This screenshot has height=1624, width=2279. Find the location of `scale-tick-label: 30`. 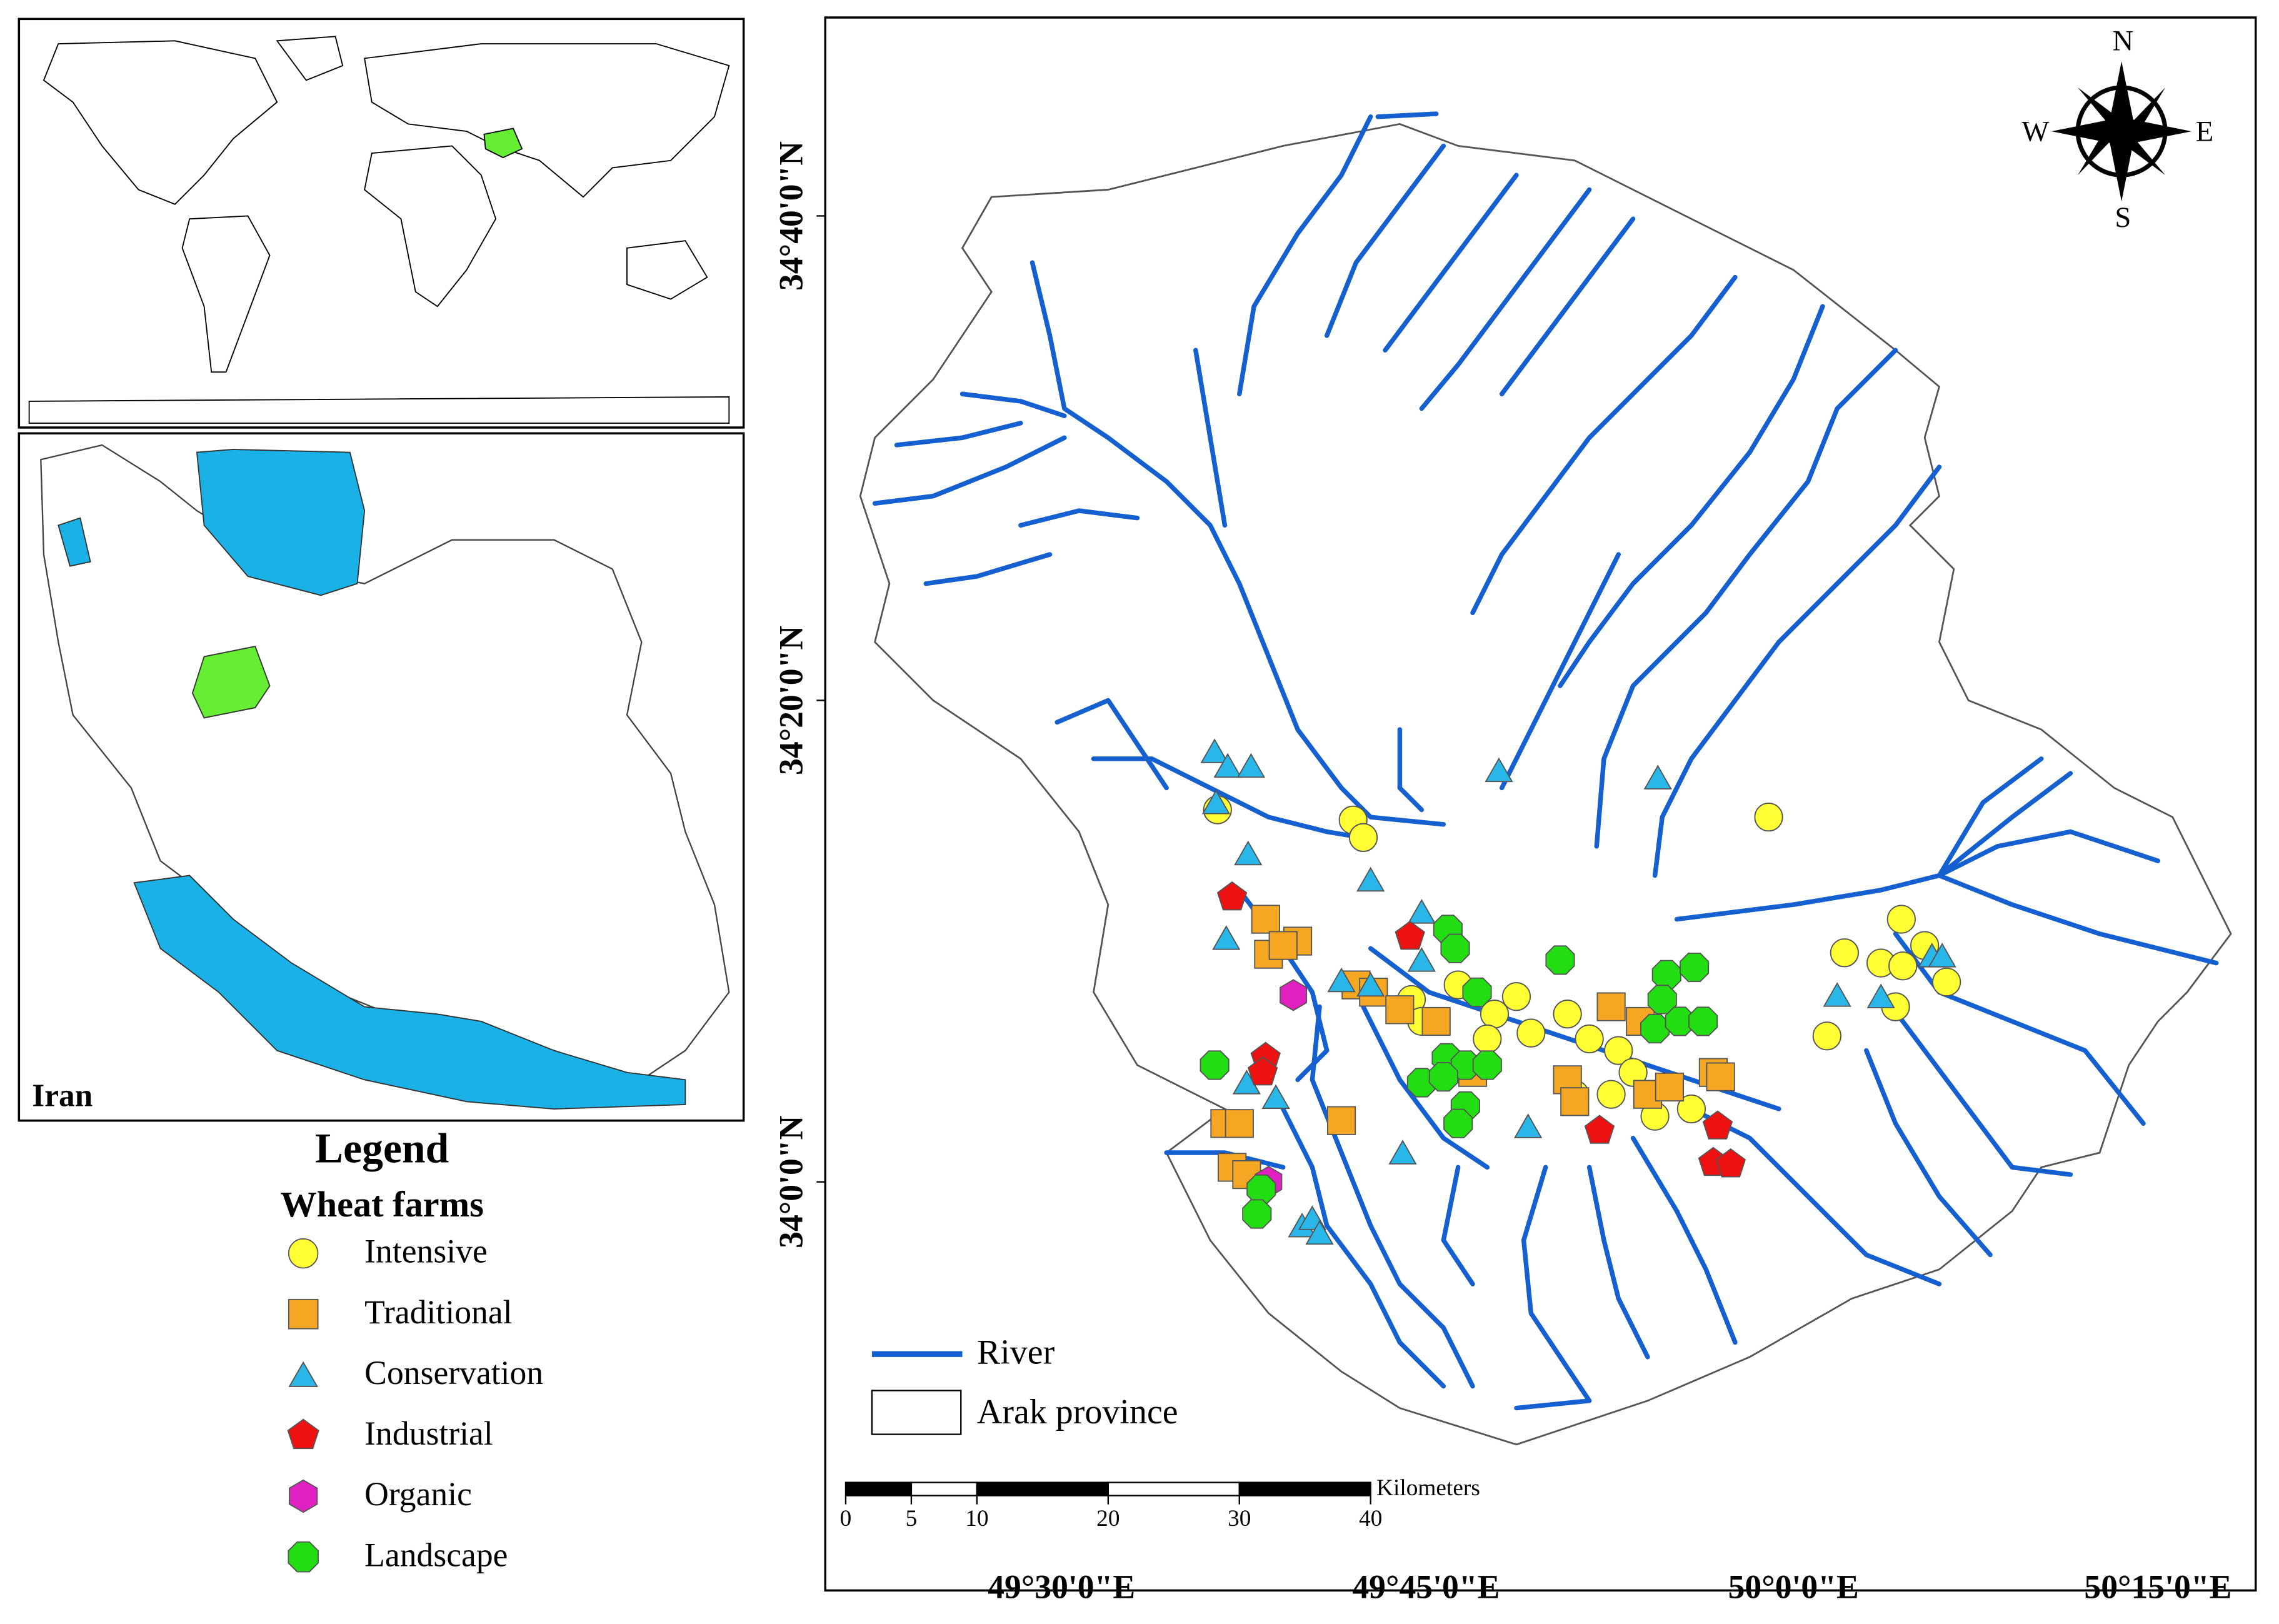

scale-tick-label: 30 is located at coordinates (1239, 1518).